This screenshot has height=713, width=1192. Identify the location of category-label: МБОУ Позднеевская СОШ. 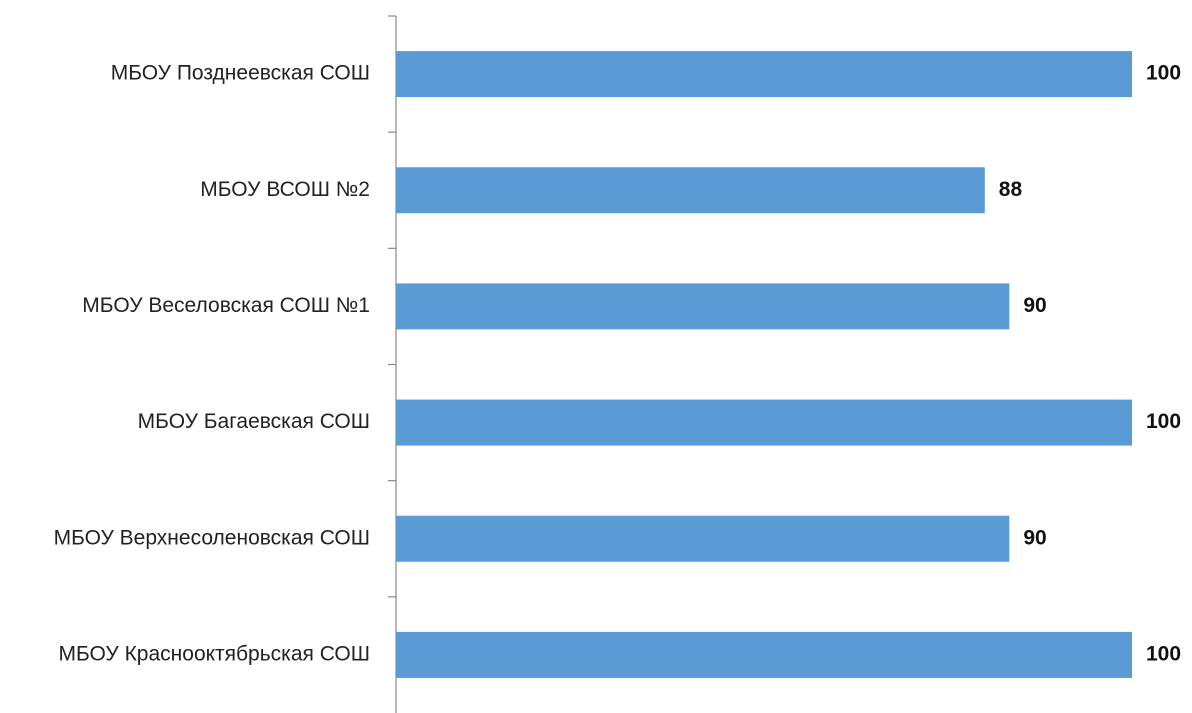
(240, 73).